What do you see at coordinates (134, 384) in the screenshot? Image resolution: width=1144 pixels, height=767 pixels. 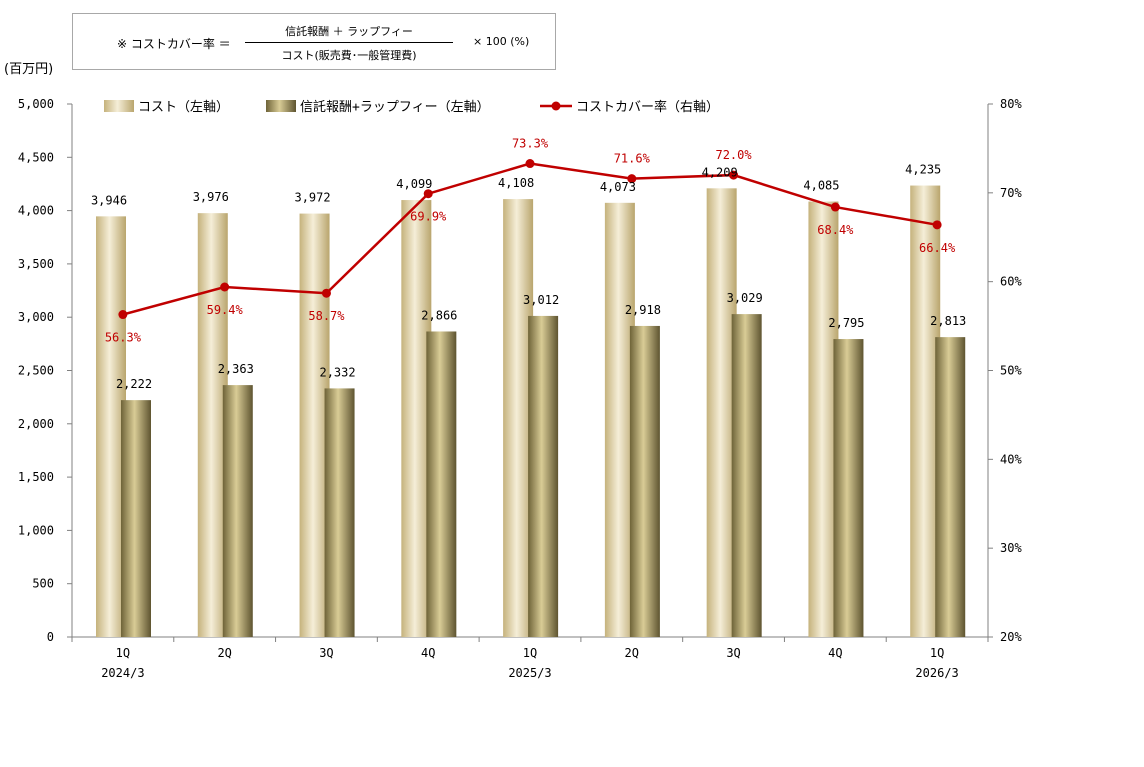 I see `fee-bar-label: 2,222` at bounding box center [134, 384].